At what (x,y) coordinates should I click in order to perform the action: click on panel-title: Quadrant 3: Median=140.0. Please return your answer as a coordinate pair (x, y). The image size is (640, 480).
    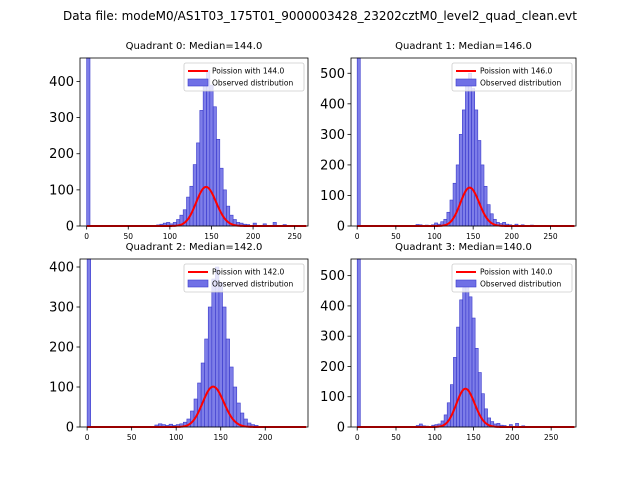
    Looking at the image, I should click on (463, 247).